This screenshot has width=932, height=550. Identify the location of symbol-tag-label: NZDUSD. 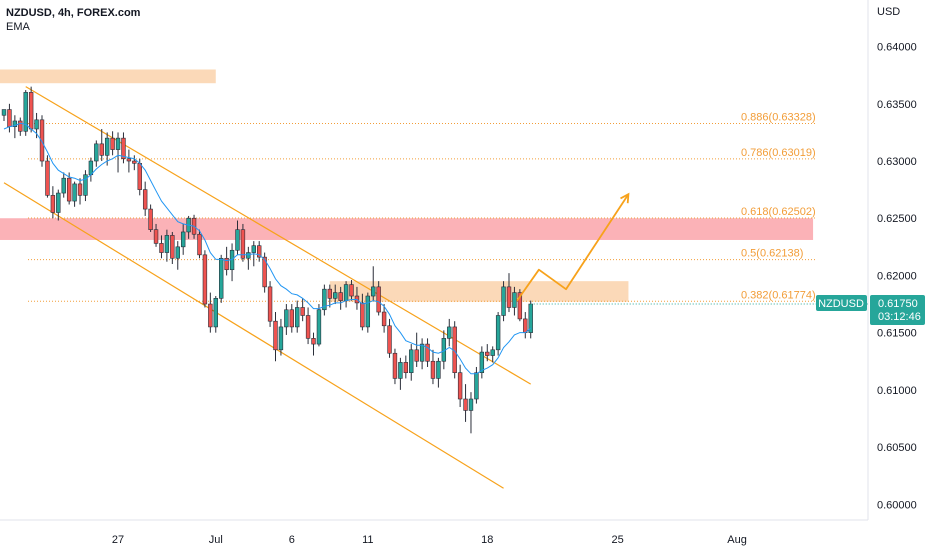
(841, 304).